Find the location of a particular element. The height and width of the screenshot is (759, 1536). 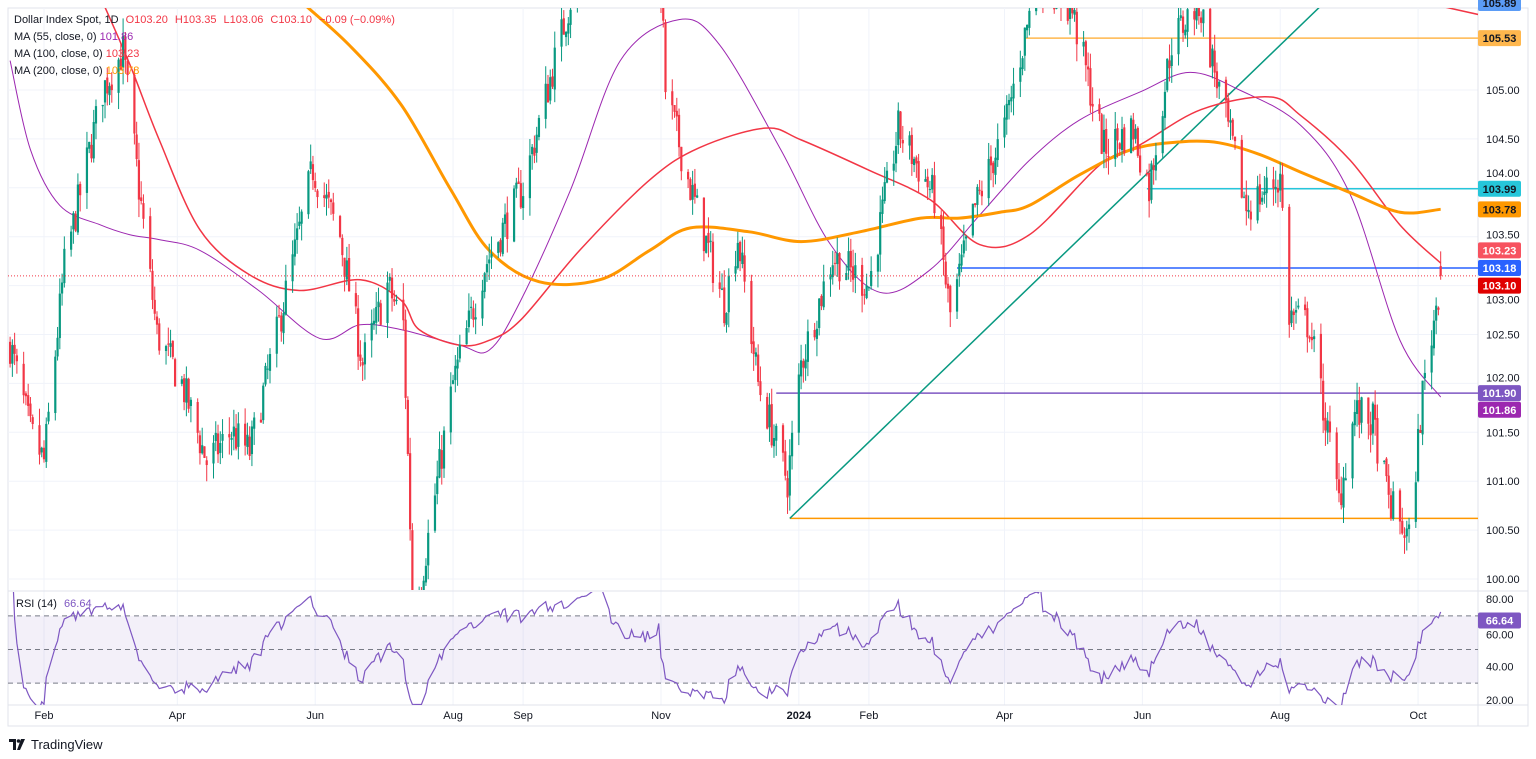

price-tick-label: 101.50 is located at coordinates (1503, 433).